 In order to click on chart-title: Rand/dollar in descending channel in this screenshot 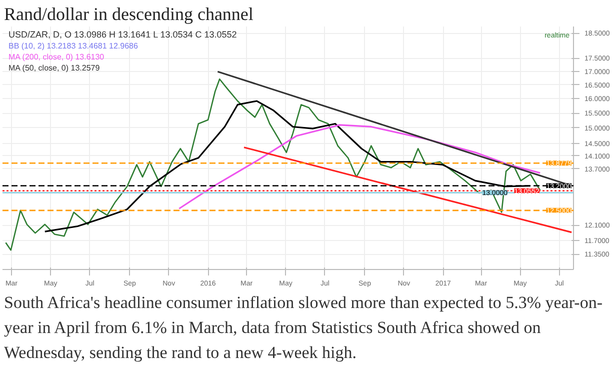, I will do `click(129, 14)`.